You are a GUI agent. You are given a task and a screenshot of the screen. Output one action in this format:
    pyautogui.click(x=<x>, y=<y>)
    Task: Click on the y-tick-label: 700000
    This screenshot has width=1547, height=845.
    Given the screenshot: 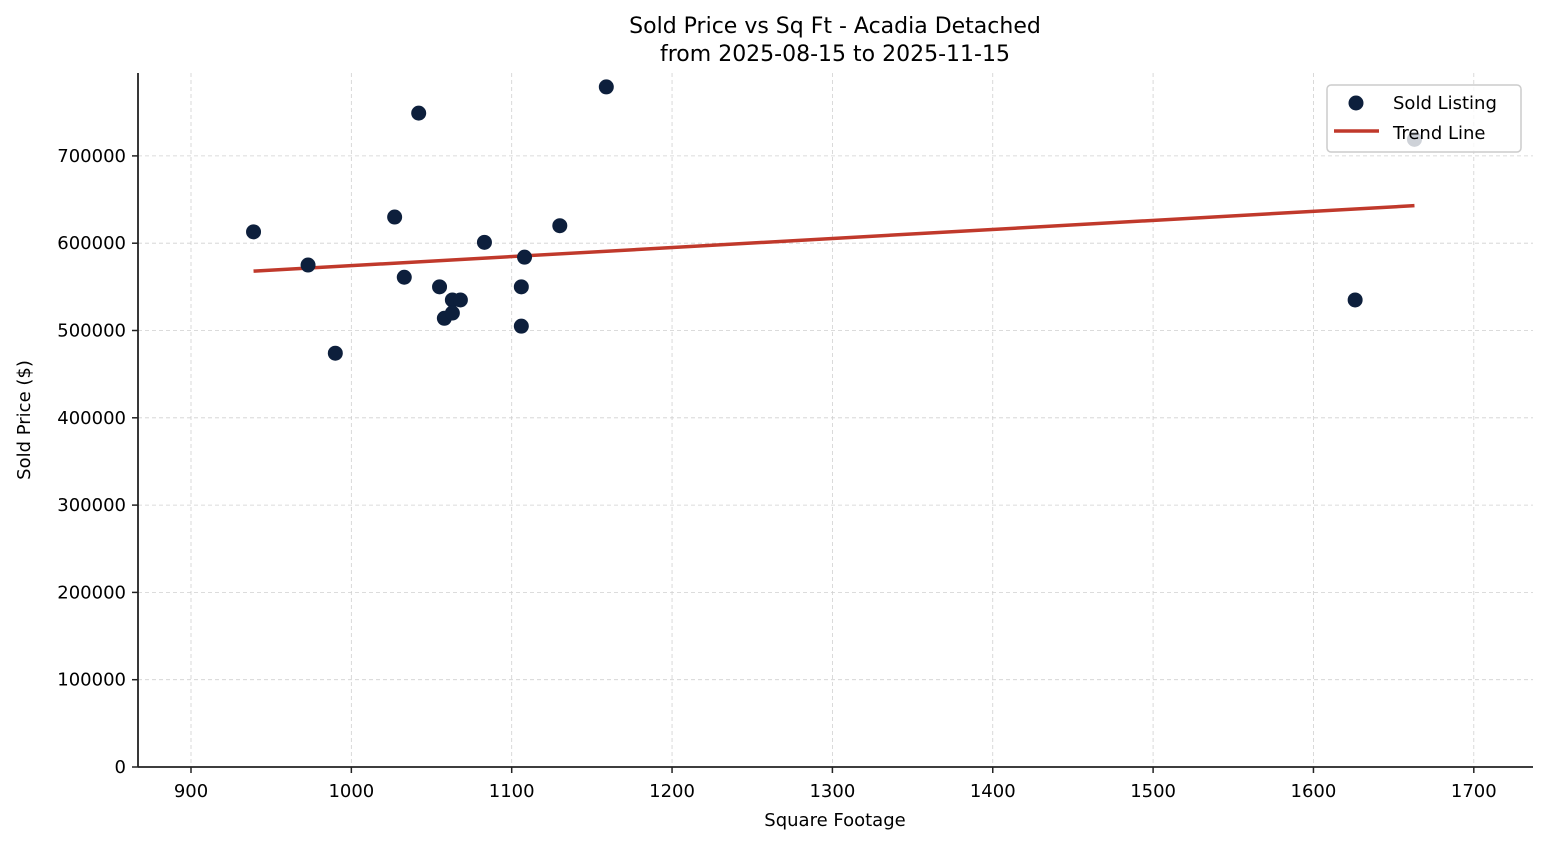 What is the action you would take?
    pyautogui.click(x=91, y=156)
    